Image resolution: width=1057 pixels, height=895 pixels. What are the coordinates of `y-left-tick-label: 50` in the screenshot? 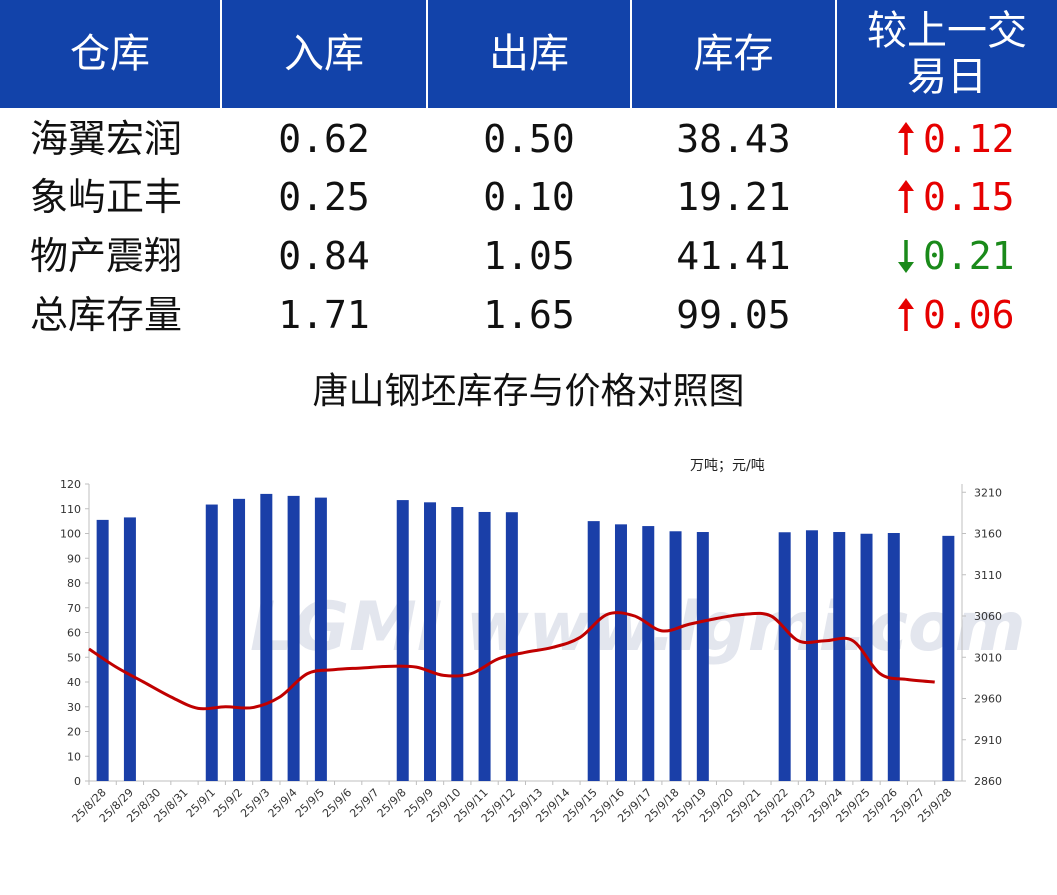 It's located at (74, 657).